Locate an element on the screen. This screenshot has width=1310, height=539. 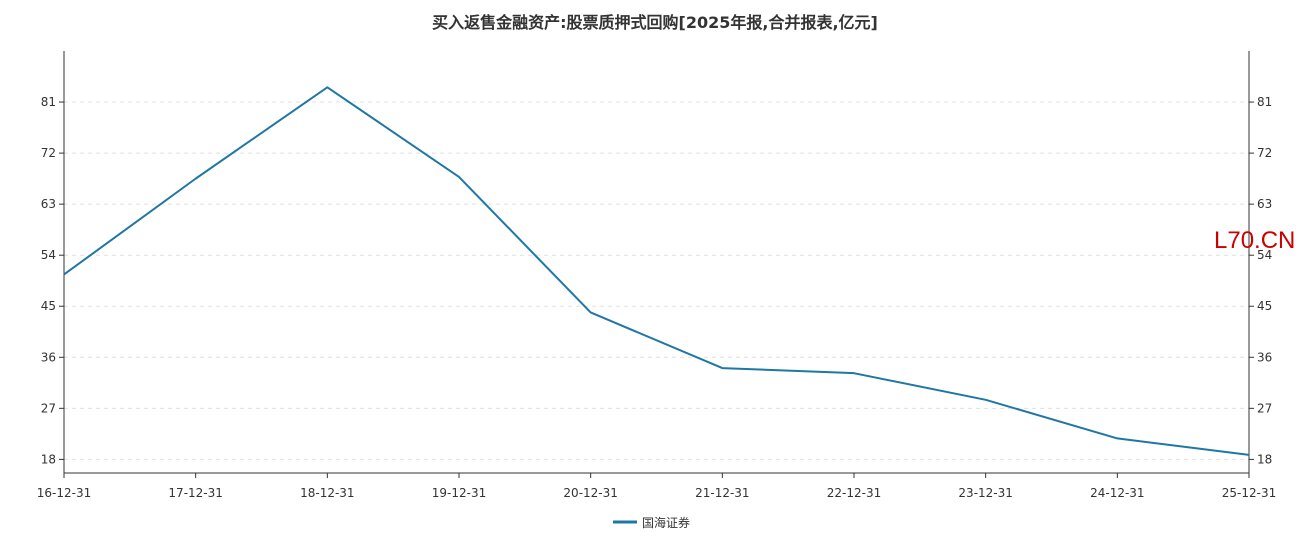
left-y-ticks: 18 27 36 45 54 63 72 81 is located at coordinates (52, 280).